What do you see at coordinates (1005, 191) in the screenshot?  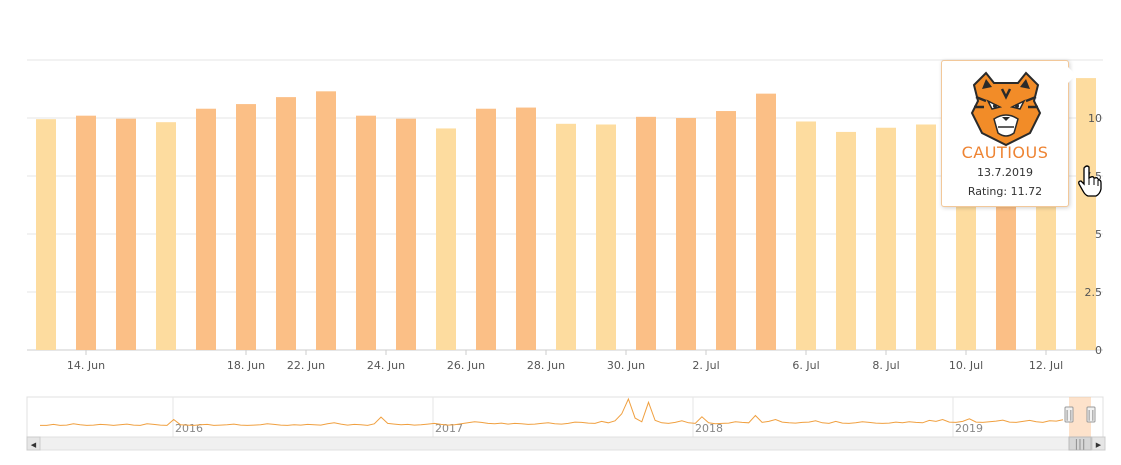 I see `tooltip-rating: Rating: 11.72` at bounding box center [1005, 191].